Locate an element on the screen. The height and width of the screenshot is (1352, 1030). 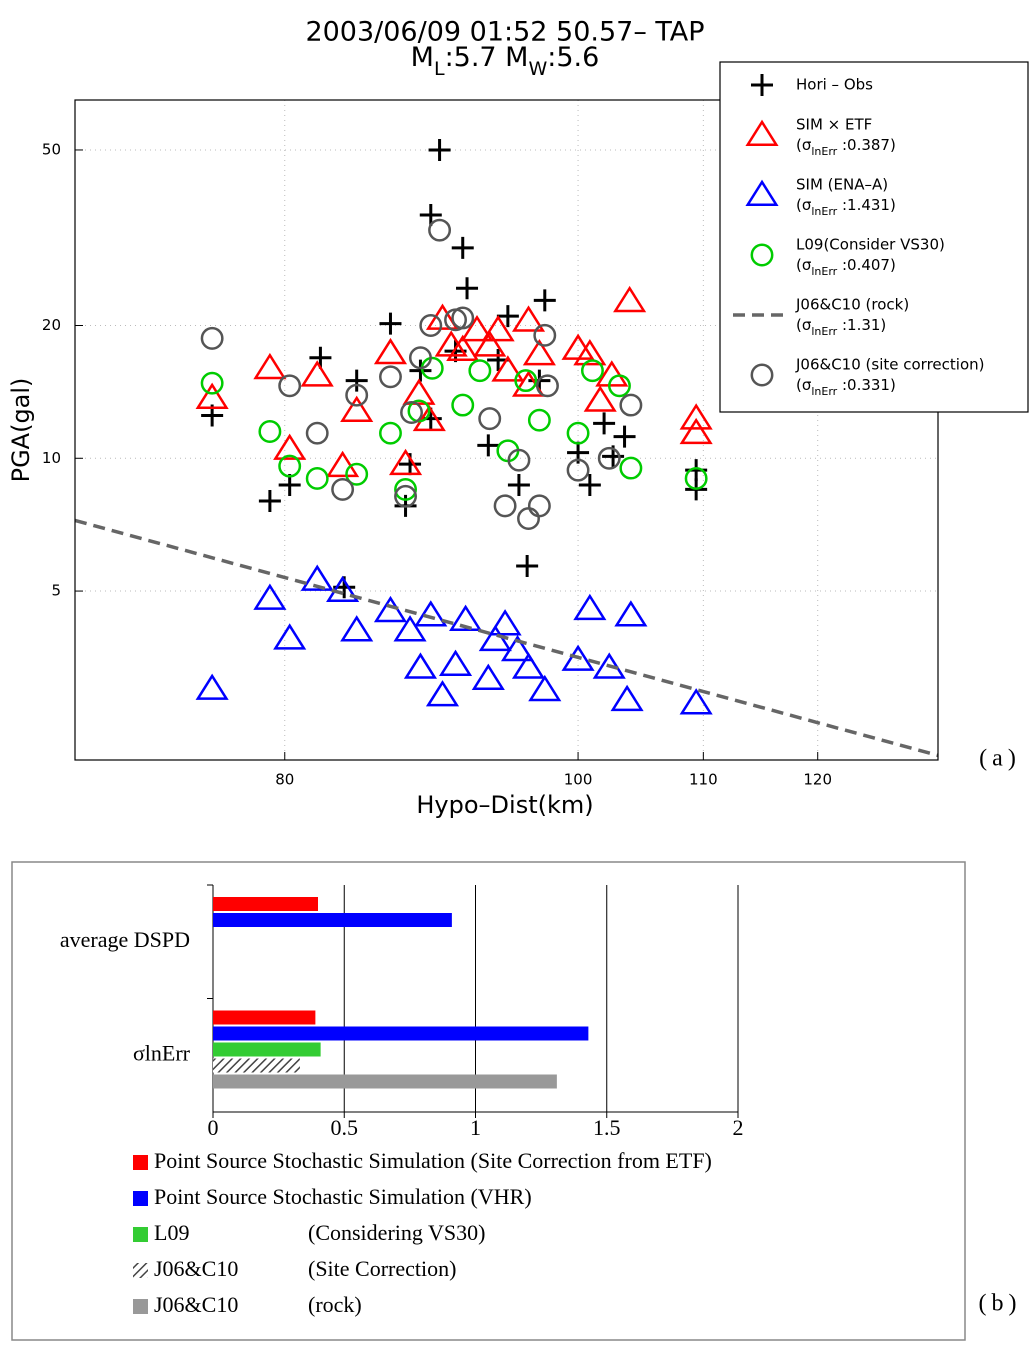
subtitle-part: M is located at coordinates (422, 57).